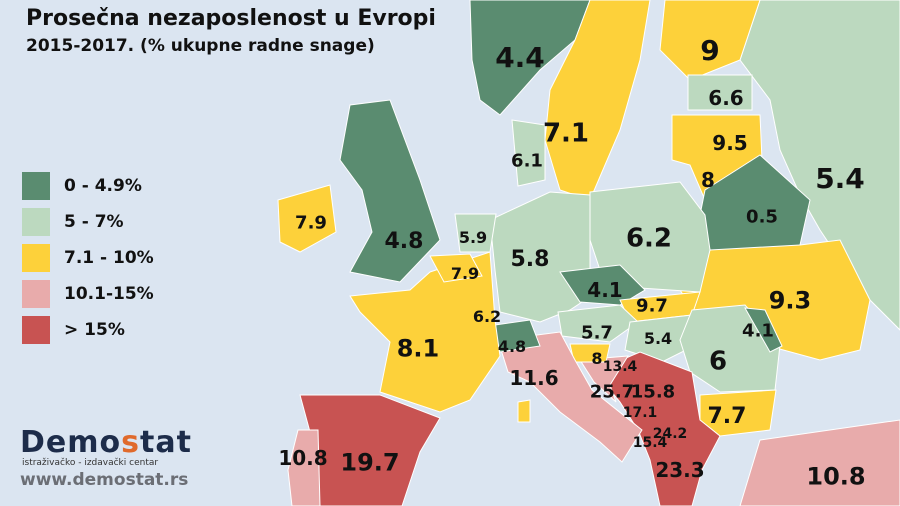 The height and width of the screenshot is (506, 900). Describe the element at coordinates (670, 434) in the screenshot. I see `unemployment-value-label: 24.2` at that location.